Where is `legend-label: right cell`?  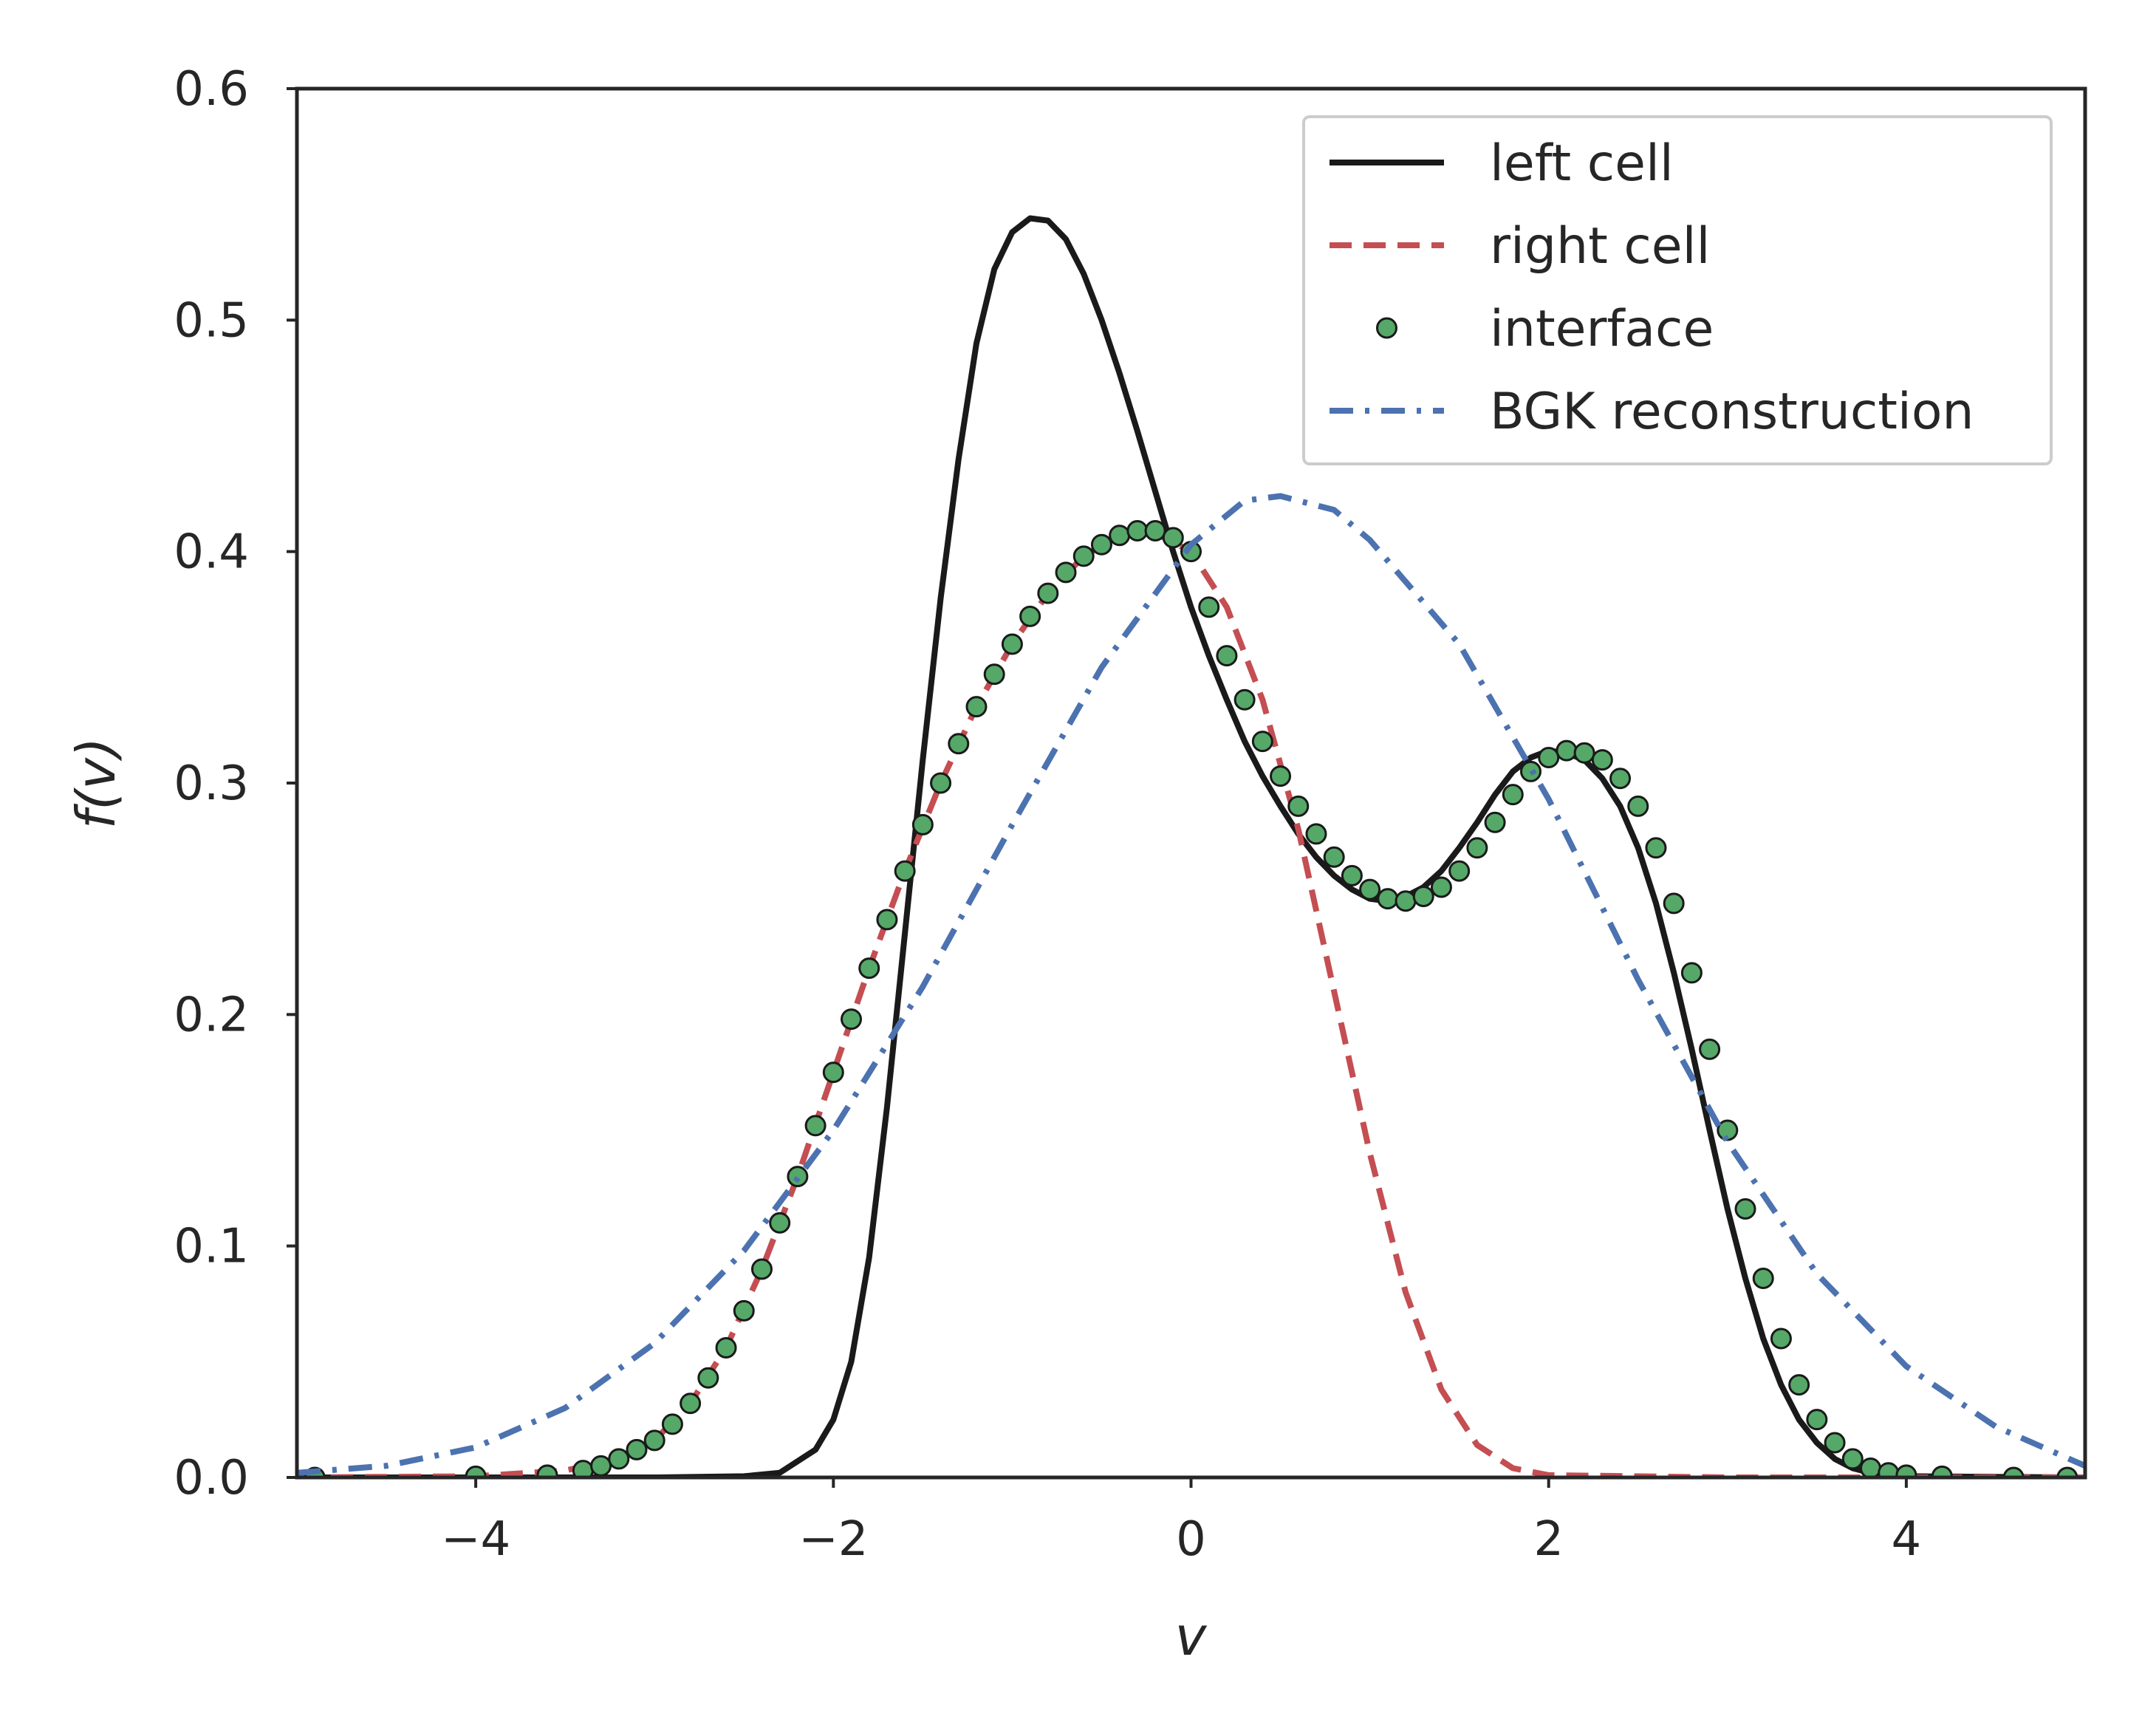 legend-label: right cell is located at coordinates (1600, 246).